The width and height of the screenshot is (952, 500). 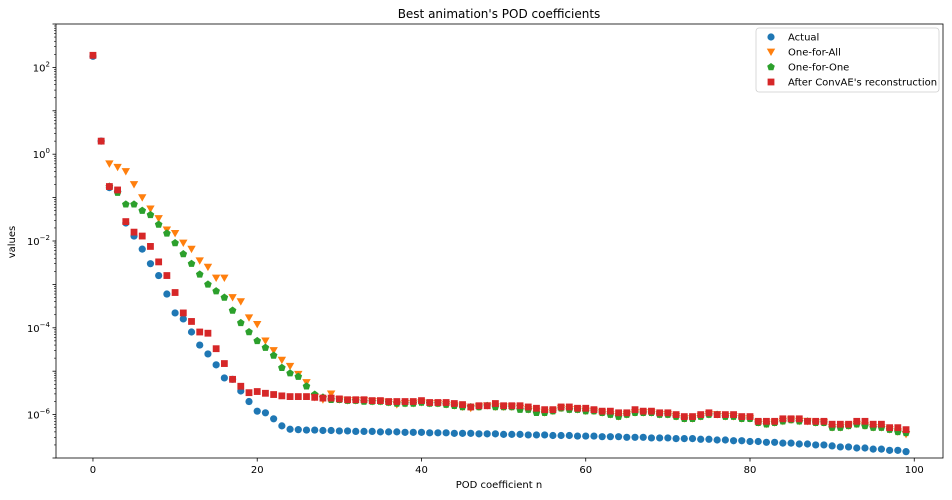 What do you see at coordinates (862, 83) in the screenshot?
I see `legend-label: After ConvAE's reconstruction` at bounding box center [862, 83].